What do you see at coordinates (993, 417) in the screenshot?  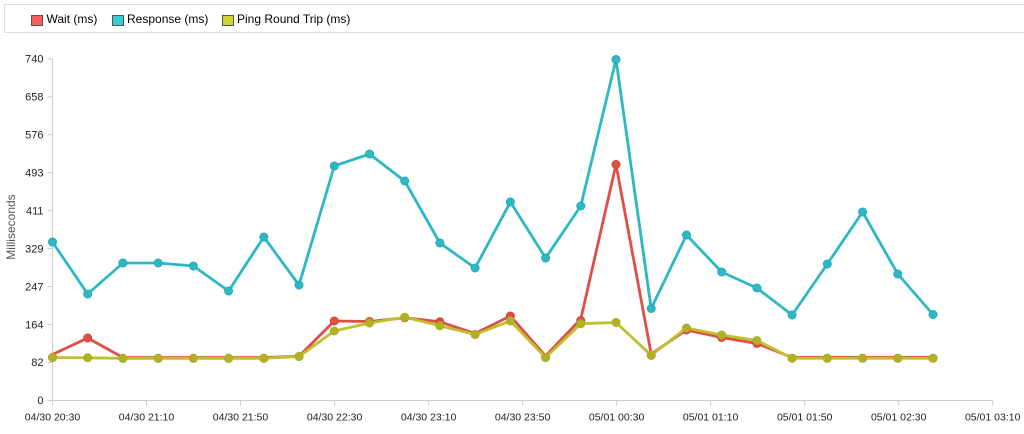 I see `svg-text: 05/01 03:10` at bounding box center [993, 417].